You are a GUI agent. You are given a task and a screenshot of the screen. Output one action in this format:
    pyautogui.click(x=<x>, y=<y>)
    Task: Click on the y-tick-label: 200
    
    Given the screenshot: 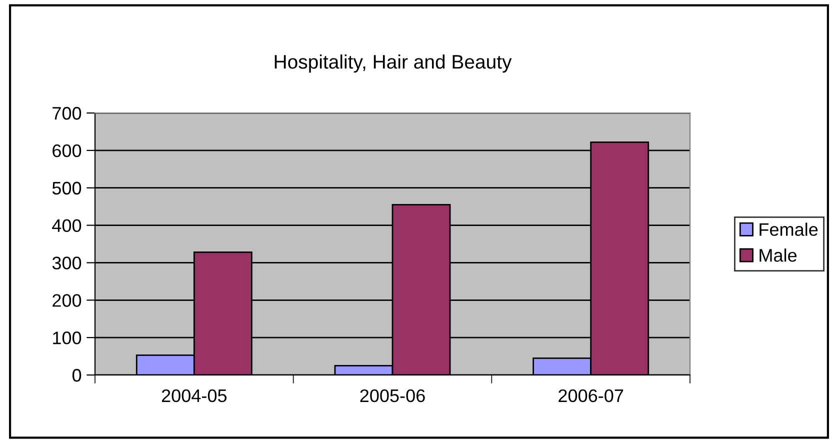 What is the action you would take?
    pyautogui.click(x=67, y=300)
    